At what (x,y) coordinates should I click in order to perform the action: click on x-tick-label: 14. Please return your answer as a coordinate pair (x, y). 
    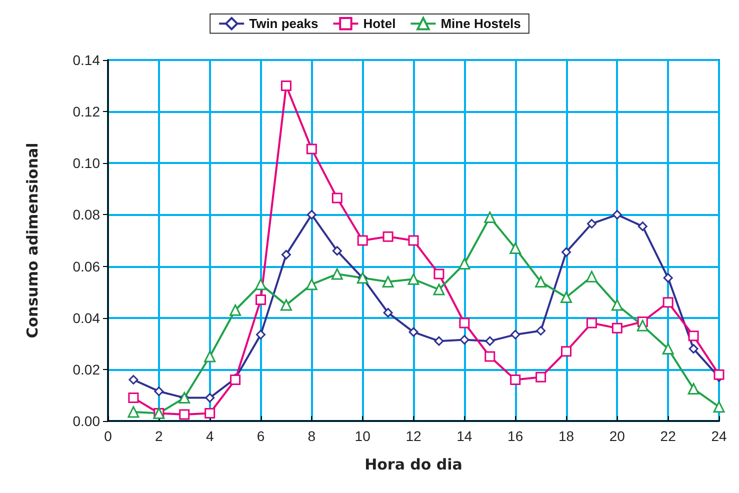
    Looking at the image, I should click on (464, 436).